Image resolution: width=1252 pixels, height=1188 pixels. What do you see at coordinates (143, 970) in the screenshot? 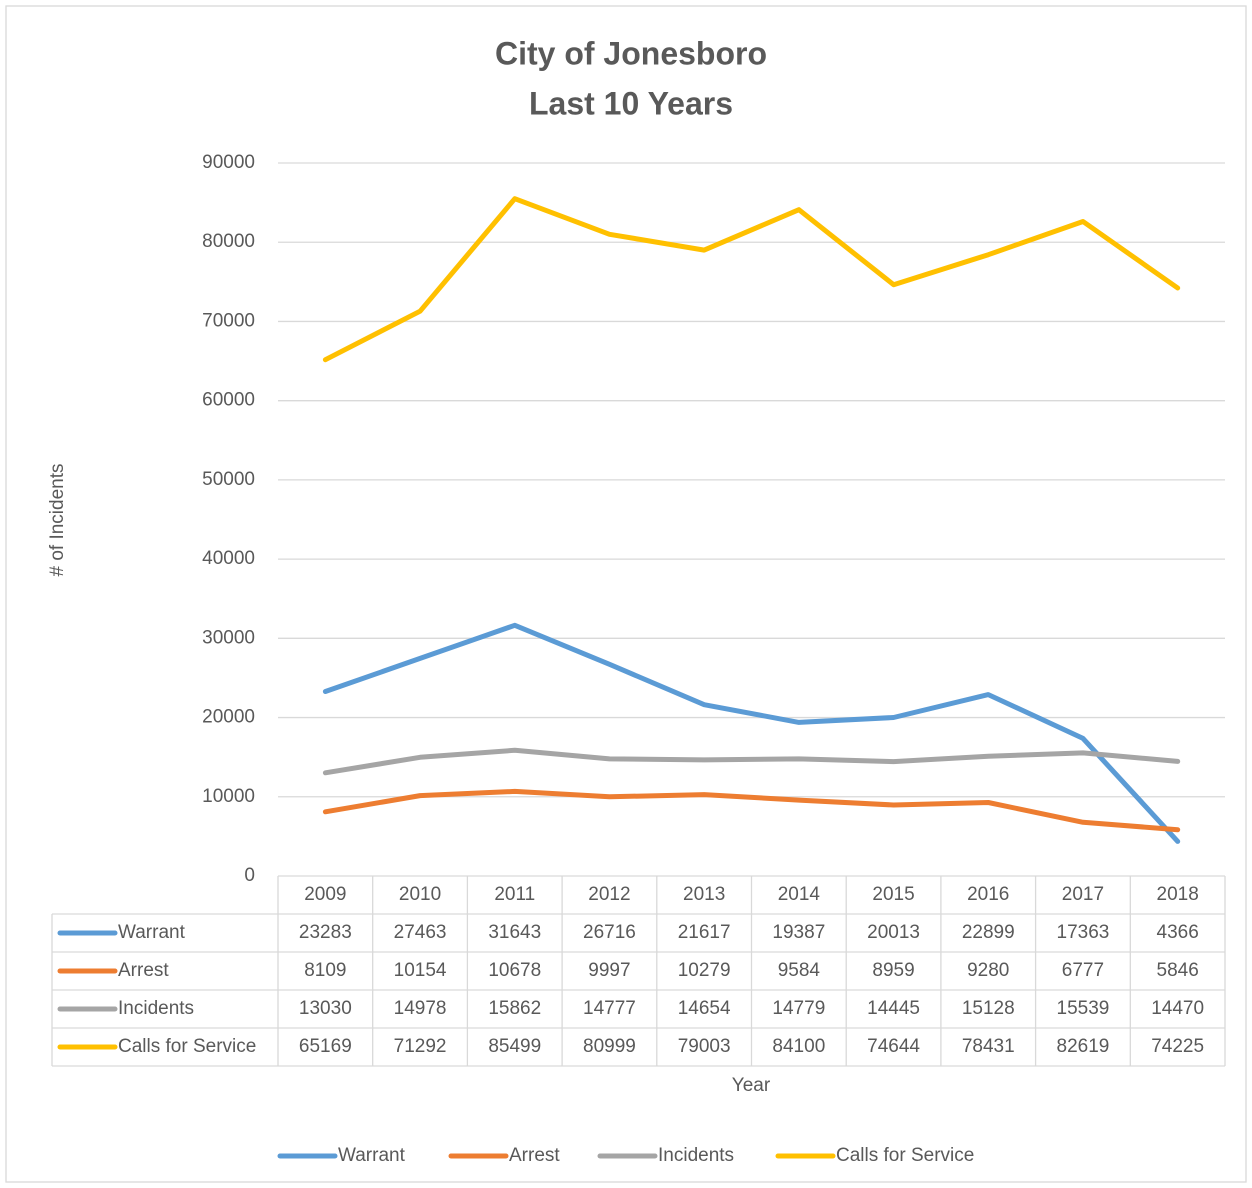
I see `table-row-label: Arrest` at bounding box center [143, 970].